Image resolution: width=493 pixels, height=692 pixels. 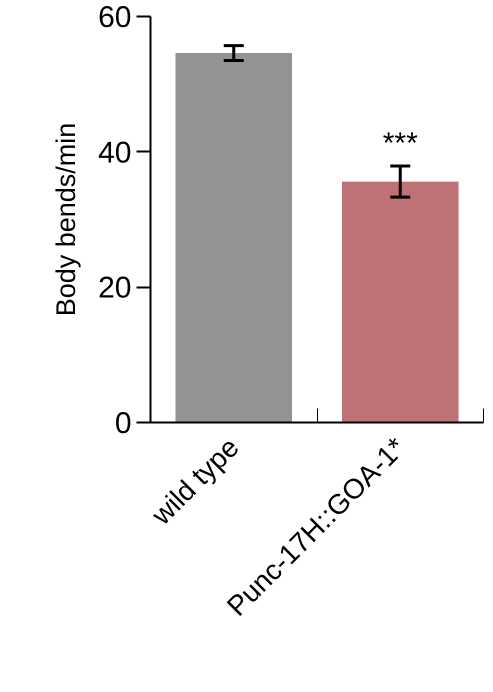 What do you see at coordinates (115, 17) in the screenshot?
I see `y-tick-label: 60` at bounding box center [115, 17].